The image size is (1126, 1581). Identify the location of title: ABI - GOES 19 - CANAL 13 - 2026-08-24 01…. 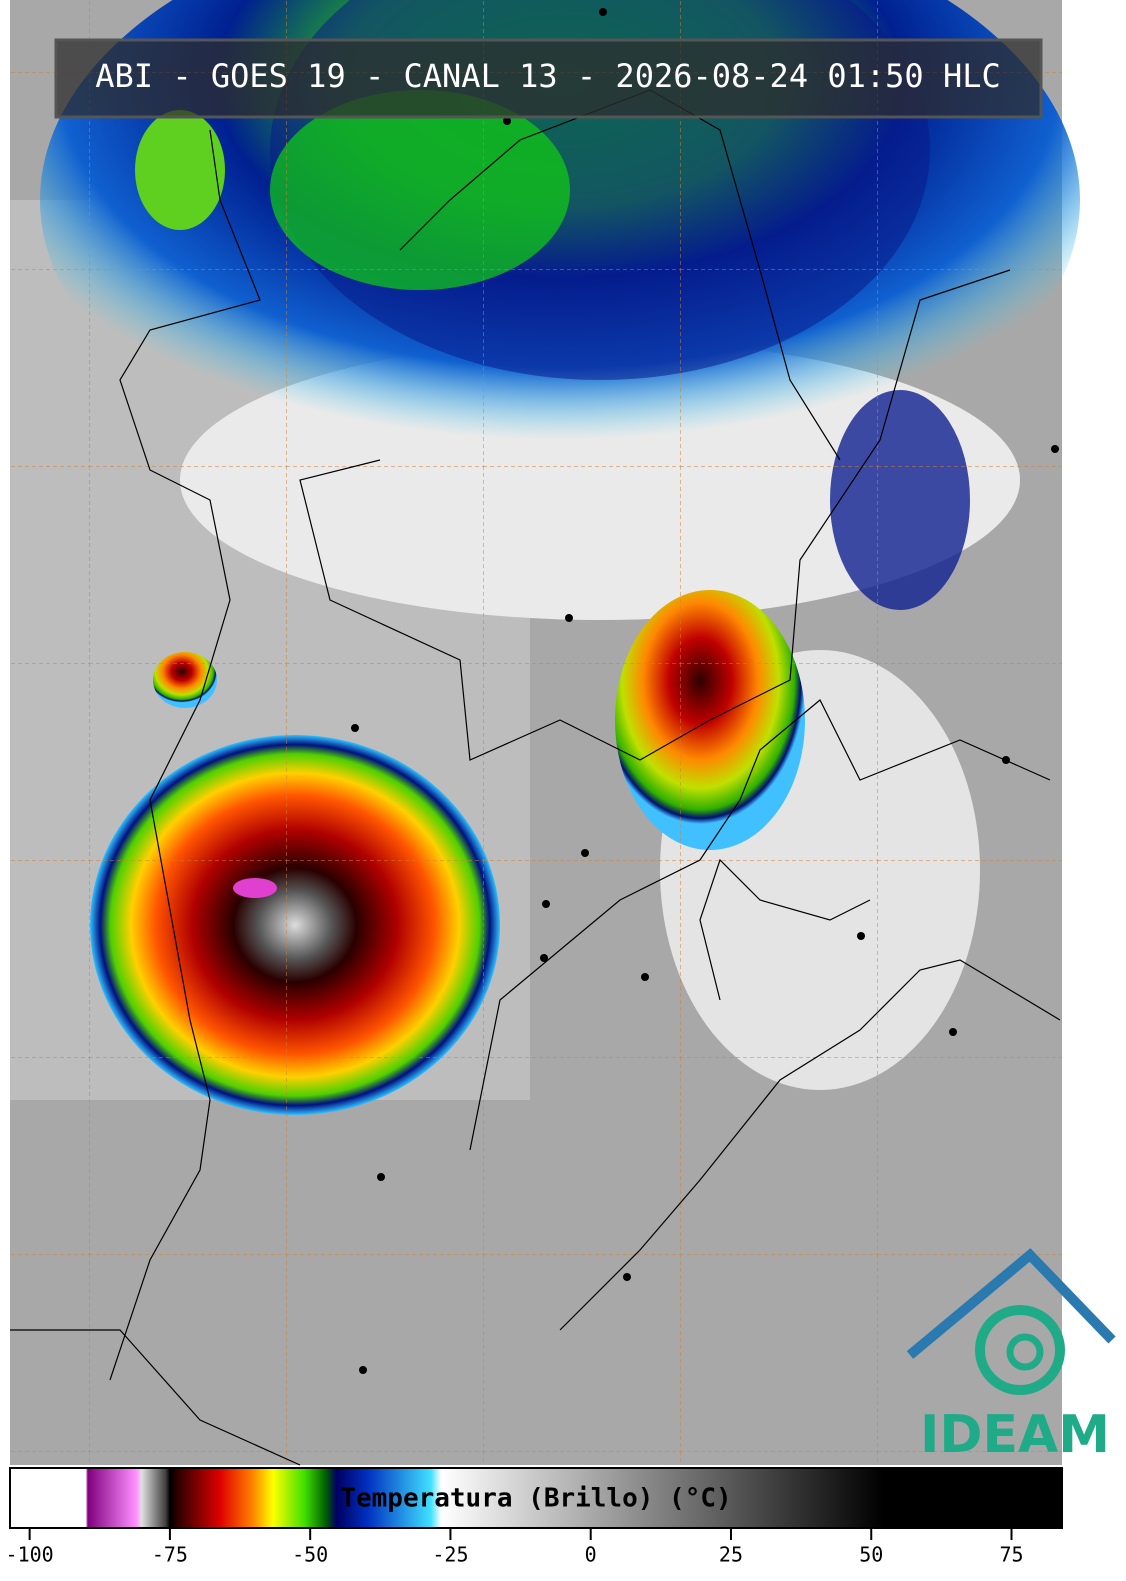
(547, 76).